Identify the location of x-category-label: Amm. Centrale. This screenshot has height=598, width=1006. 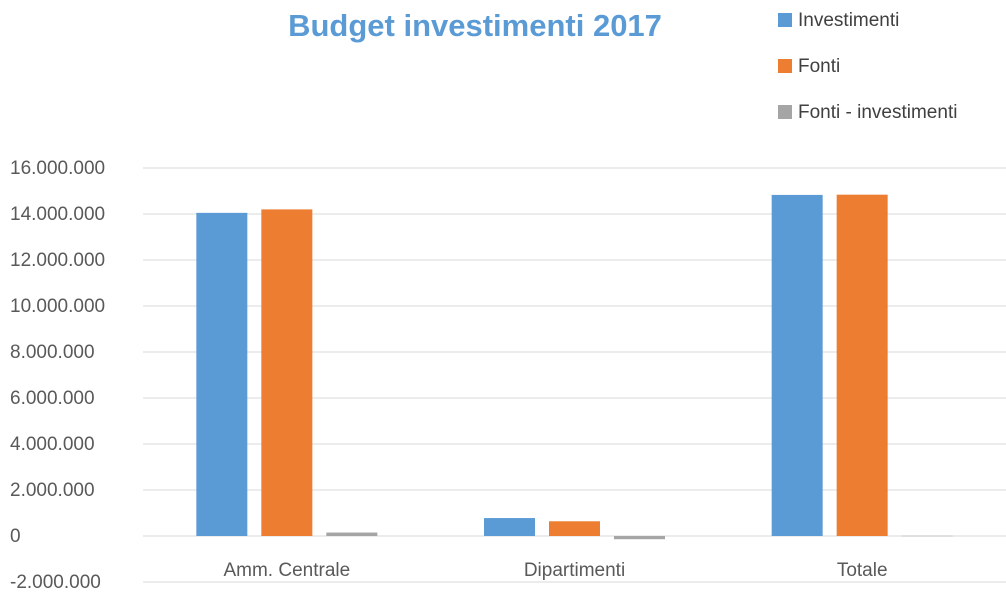
(286, 570).